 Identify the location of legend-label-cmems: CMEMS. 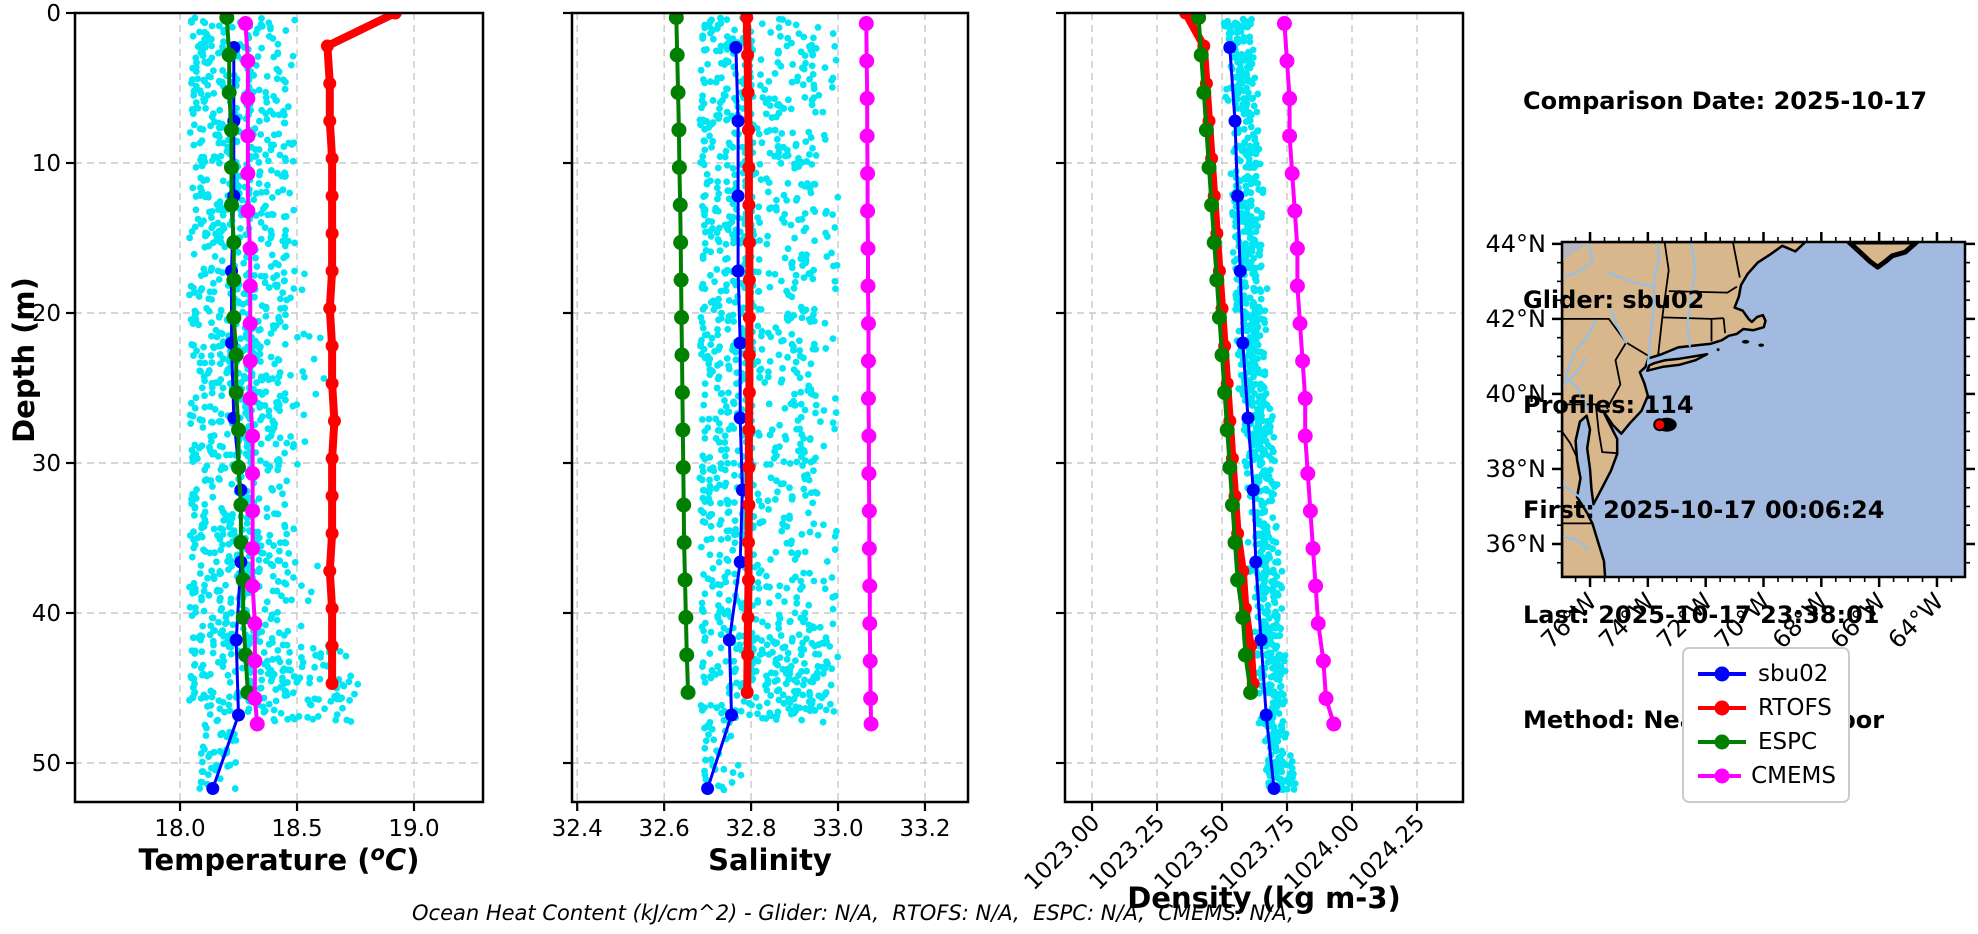
(1793, 776).